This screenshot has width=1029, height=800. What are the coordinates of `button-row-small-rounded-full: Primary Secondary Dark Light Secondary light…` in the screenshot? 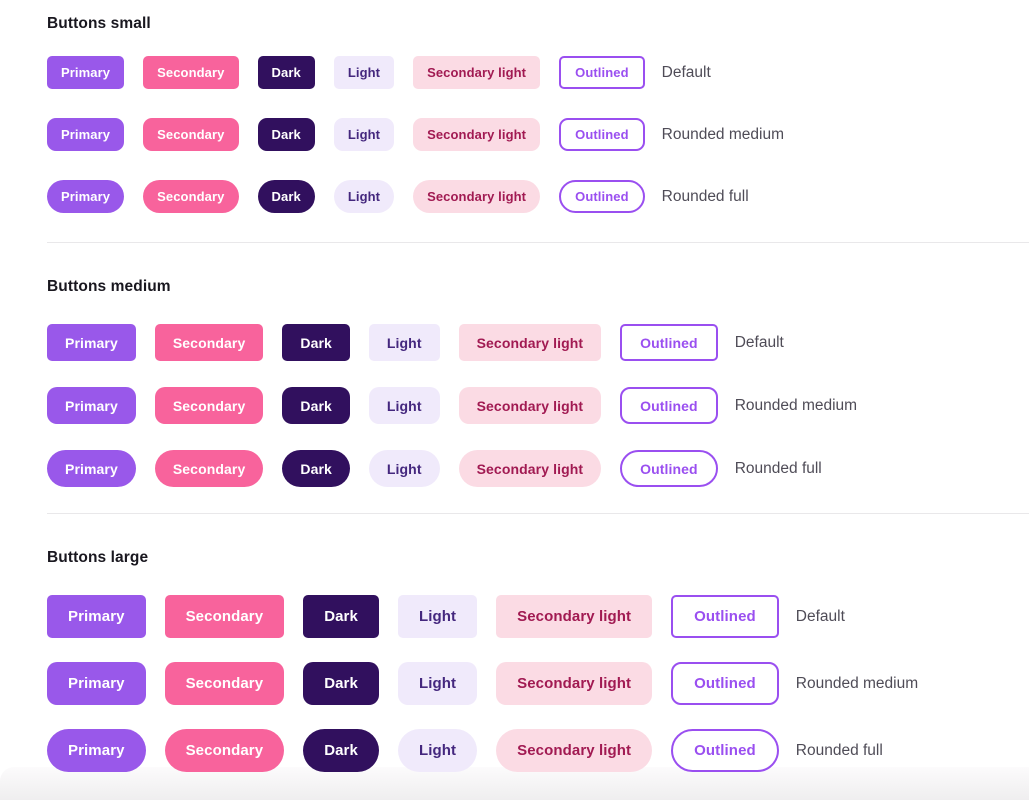 It's located at (538, 196).